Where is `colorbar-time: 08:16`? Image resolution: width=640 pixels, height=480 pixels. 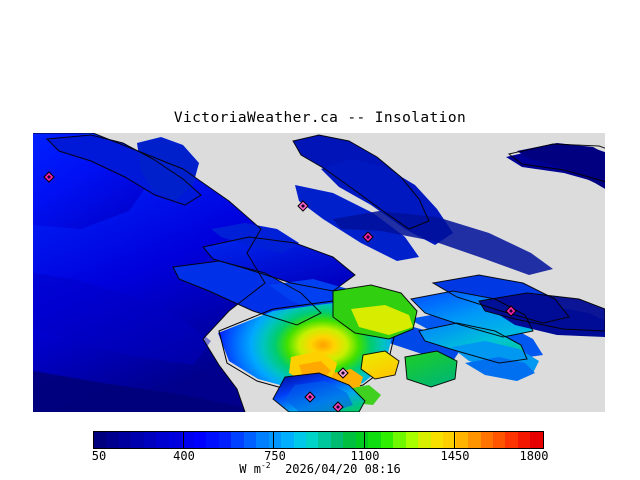 colorbar-time: 08:16 is located at coordinates (382, 469).